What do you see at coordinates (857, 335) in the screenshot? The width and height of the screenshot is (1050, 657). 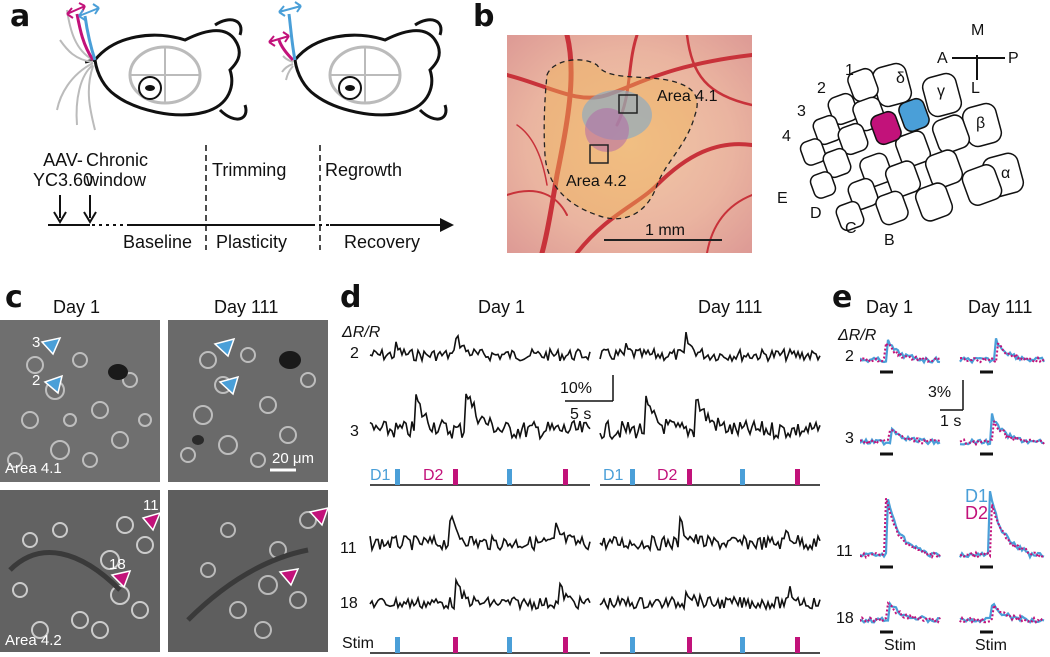 I see `panel-e-ylabel: ΔR/R` at bounding box center [857, 335].